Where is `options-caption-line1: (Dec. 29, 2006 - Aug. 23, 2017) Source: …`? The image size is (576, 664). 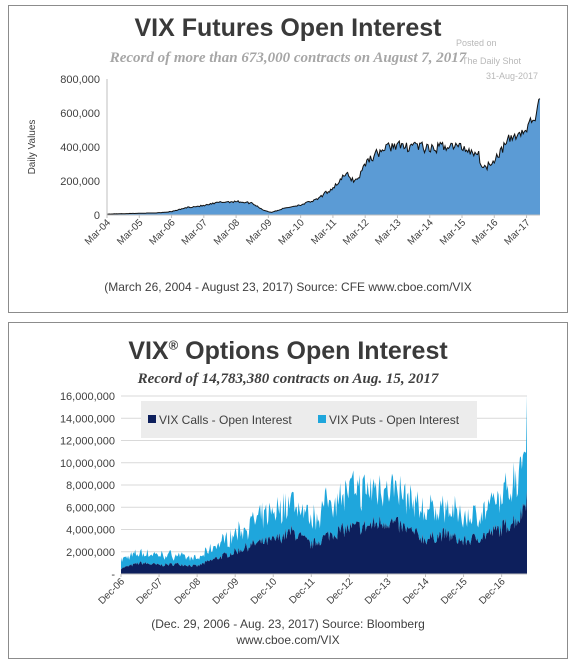 options-caption-line1: (Dec. 29, 2006 - Aug. 23, 2017) Source: … is located at coordinates (288, 624).